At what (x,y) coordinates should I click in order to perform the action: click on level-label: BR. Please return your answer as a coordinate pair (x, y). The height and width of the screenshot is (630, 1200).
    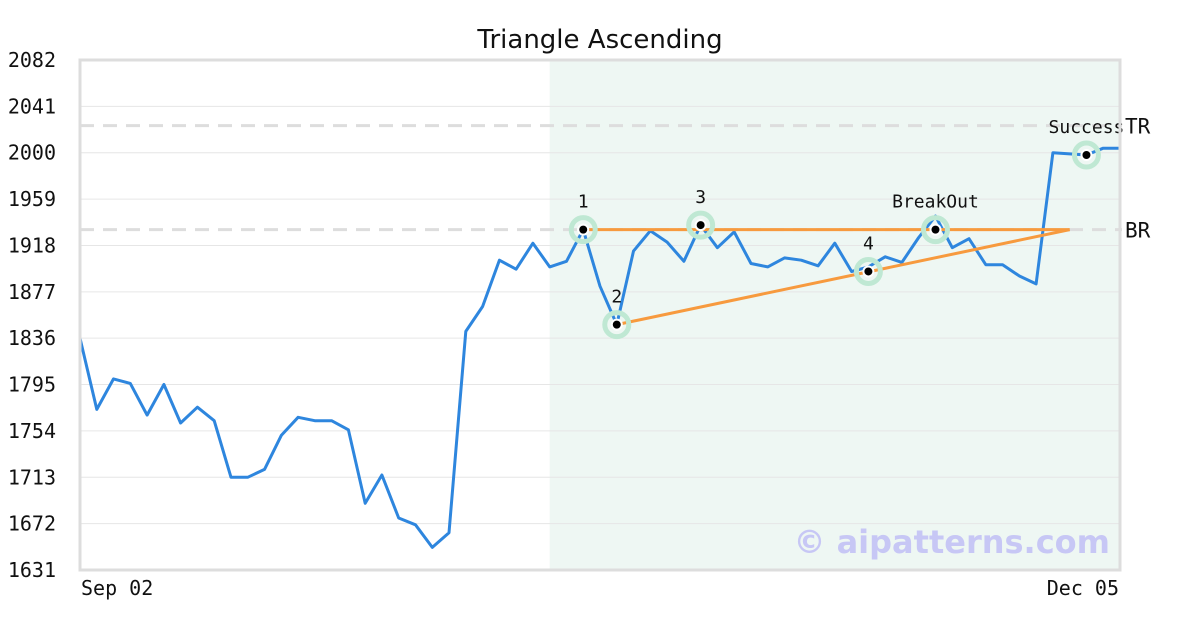
    Looking at the image, I should click on (1138, 231).